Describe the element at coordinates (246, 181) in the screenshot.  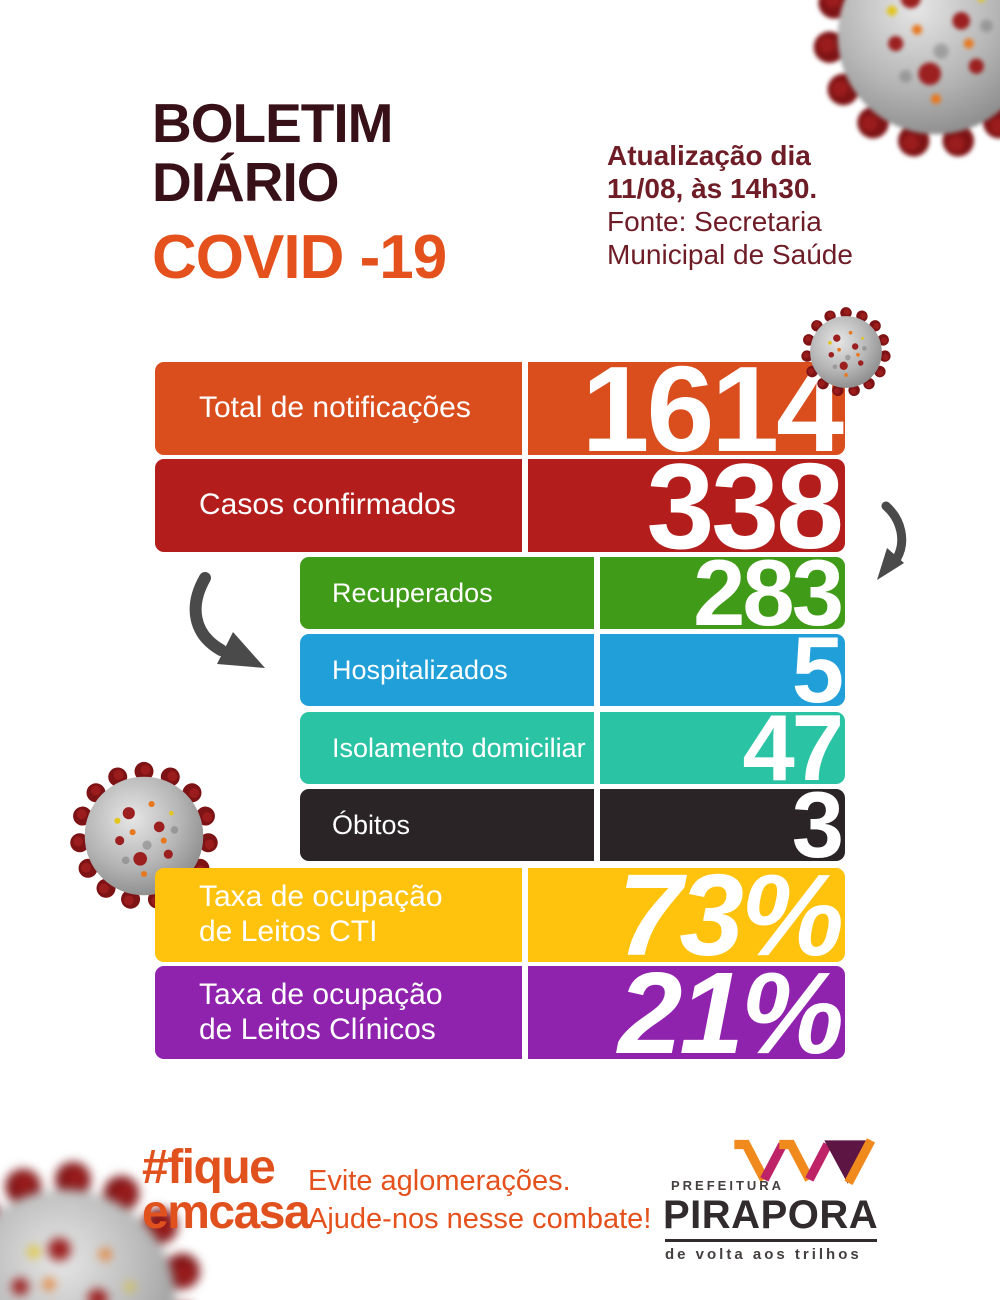
I see `title-line2: DIÁRIO` at that location.